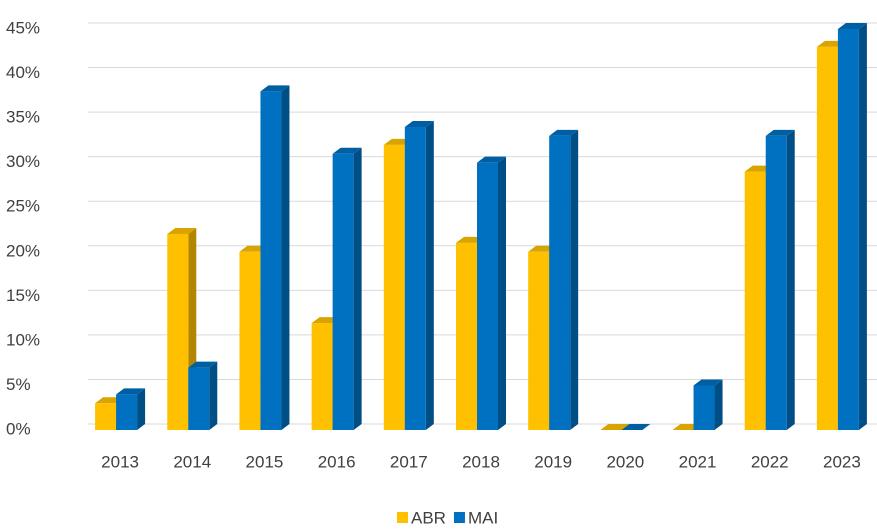 The width and height of the screenshot is (877, 529). I want to click on y-tick-label: 45%, so click(23, 27).